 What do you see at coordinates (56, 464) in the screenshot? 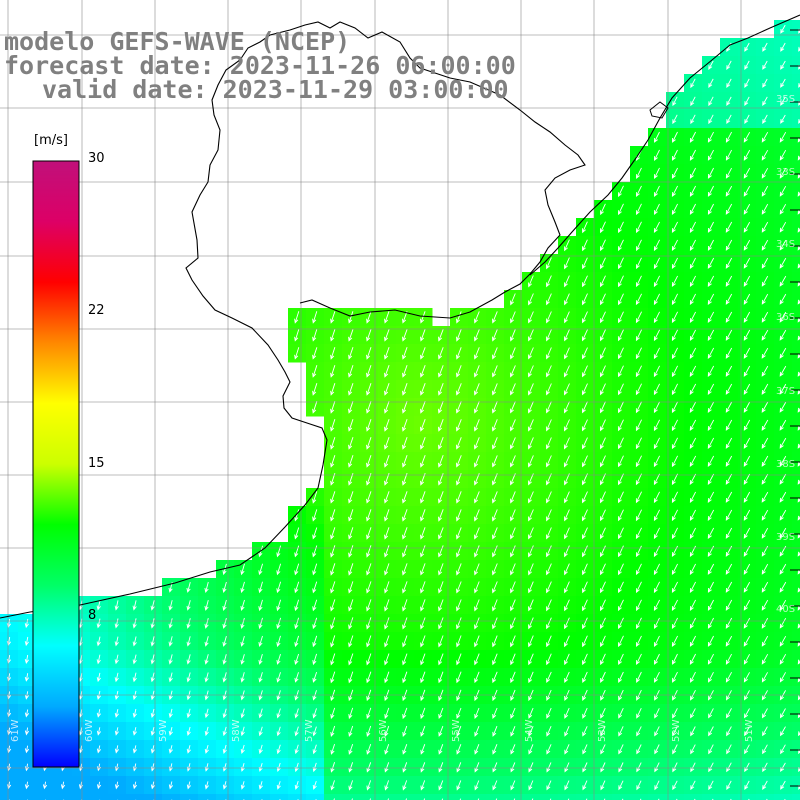
I see `colorbar` at bounding box center [56, 464].